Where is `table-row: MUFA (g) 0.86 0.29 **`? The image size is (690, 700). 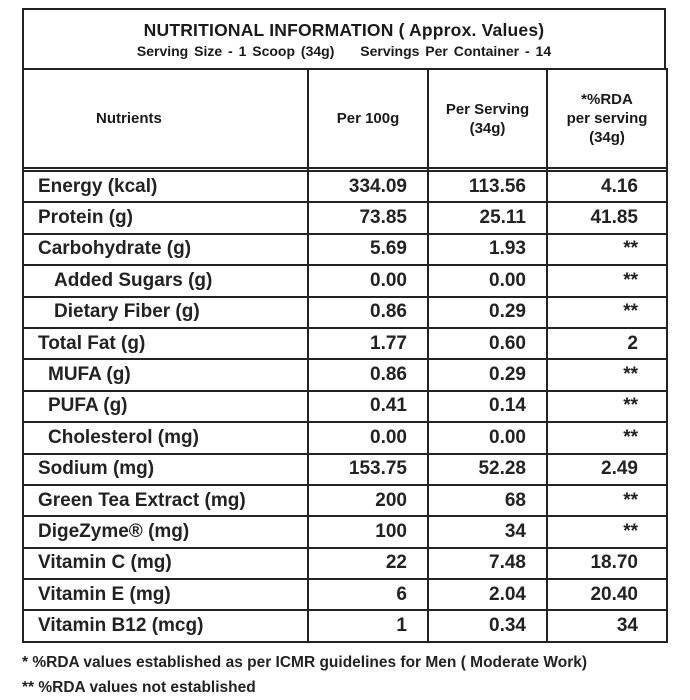 table-row: MUFA (g) 0.86 0.29 ** is located at coordinates (345, 375).